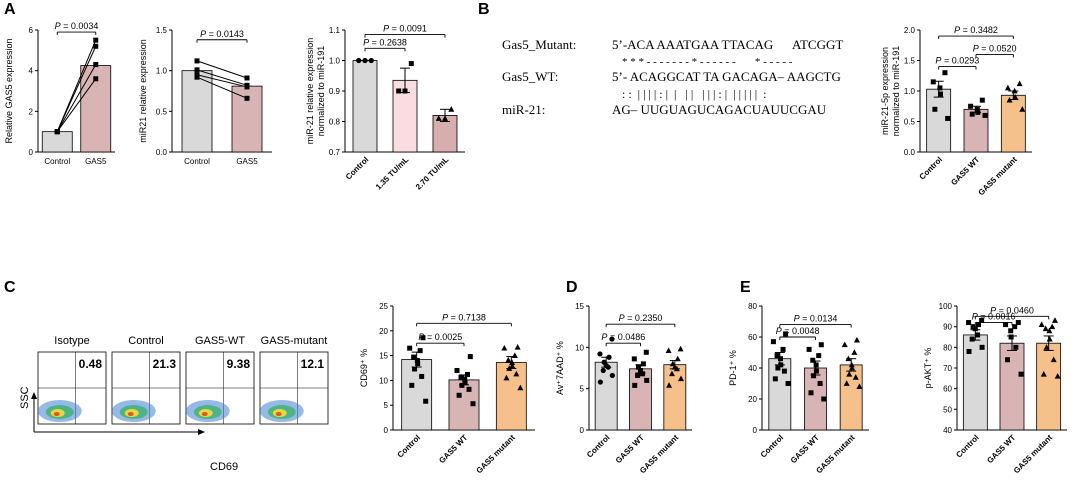 The image size is (1084, 496). I want to click on p-value-label: P = 0.0025, so click(440, 337).